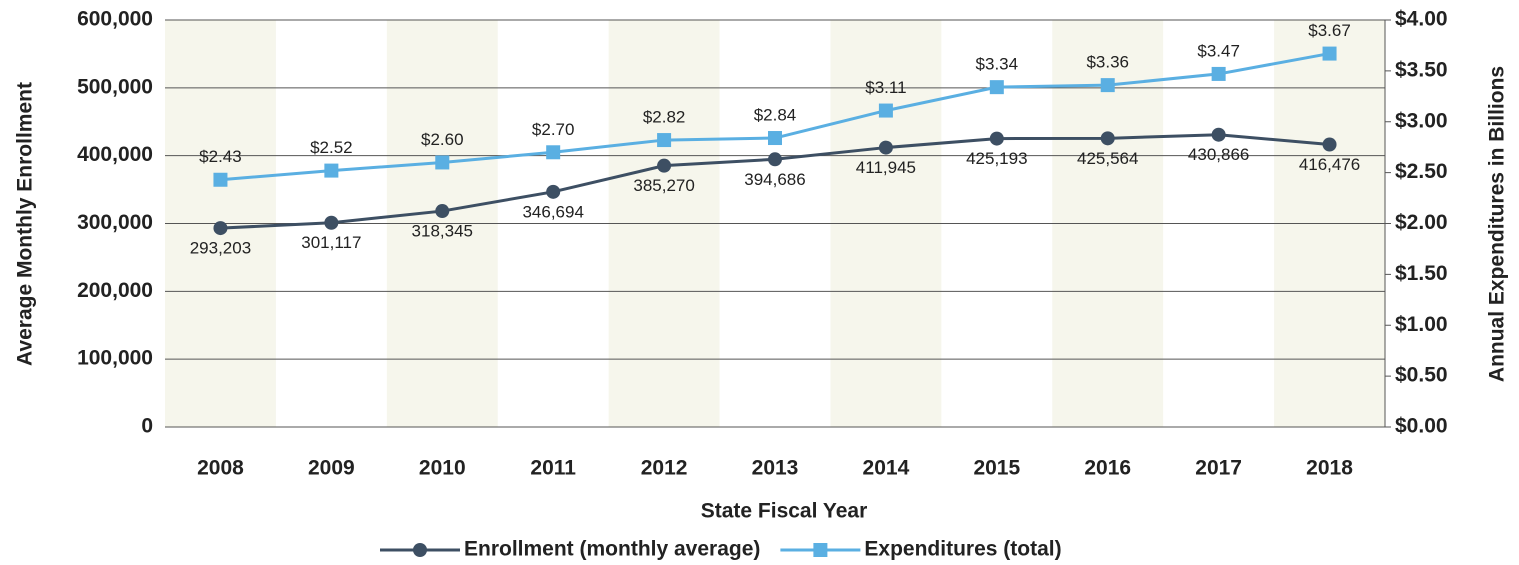 This screenshot has height=565, width=1519. What do you see at coordinates (1107, 468) in the screenshot?
I see `x-tick-label: 2016` at bounding box center [1107, 468].